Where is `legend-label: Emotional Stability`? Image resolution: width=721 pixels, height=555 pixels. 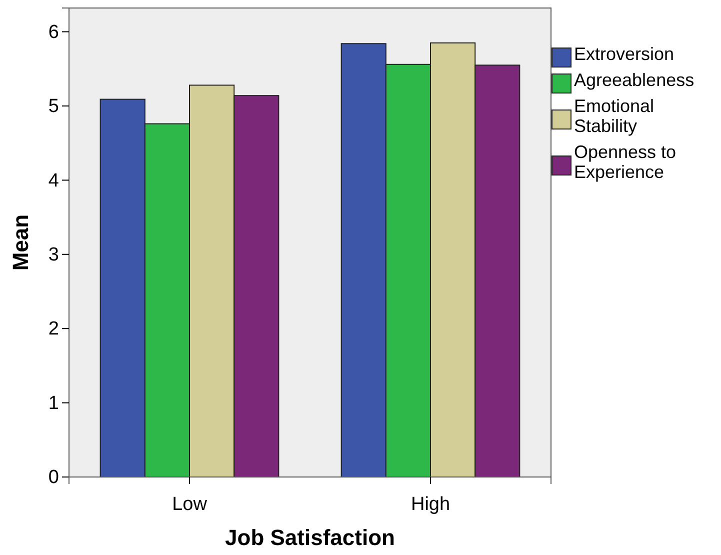
legend-label: Emotional Stability is located at coordinates (614, 116).